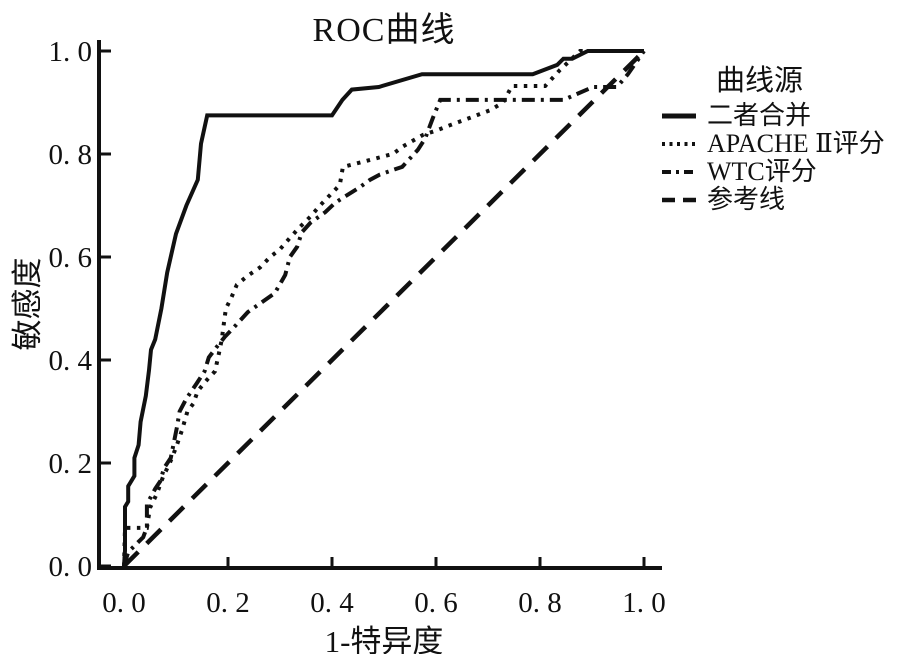 Image resolution: width=901 pixels, height=654 pixels. What do you see at coordinates (679, 200) in the screenshot?
I see `legend-line-sample-dashed` at bounding box center [679, 200].